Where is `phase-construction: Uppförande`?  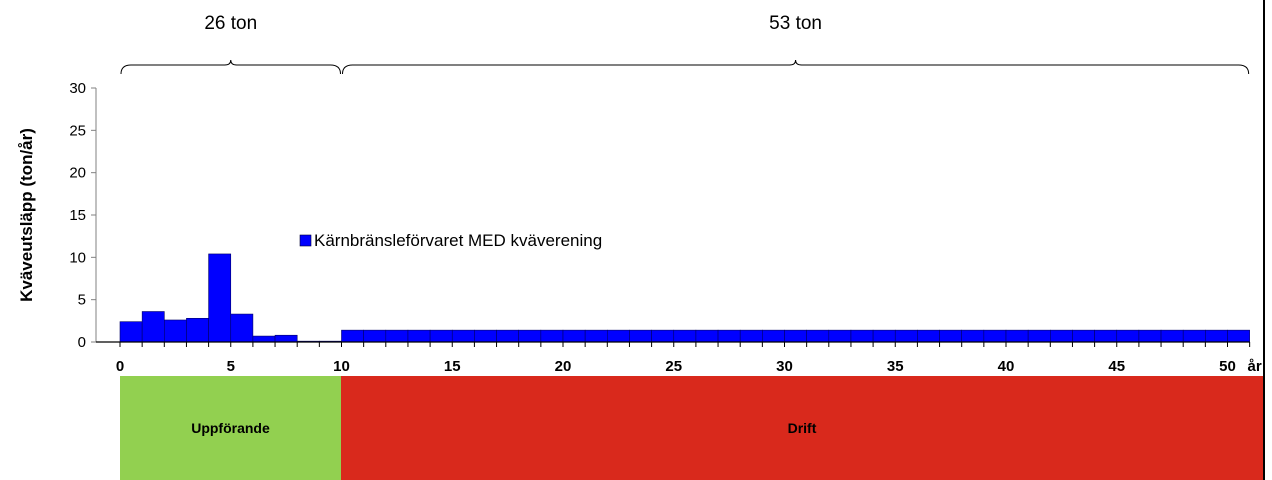 phase-construction: Uppförande is located at coordinates (230, 428).